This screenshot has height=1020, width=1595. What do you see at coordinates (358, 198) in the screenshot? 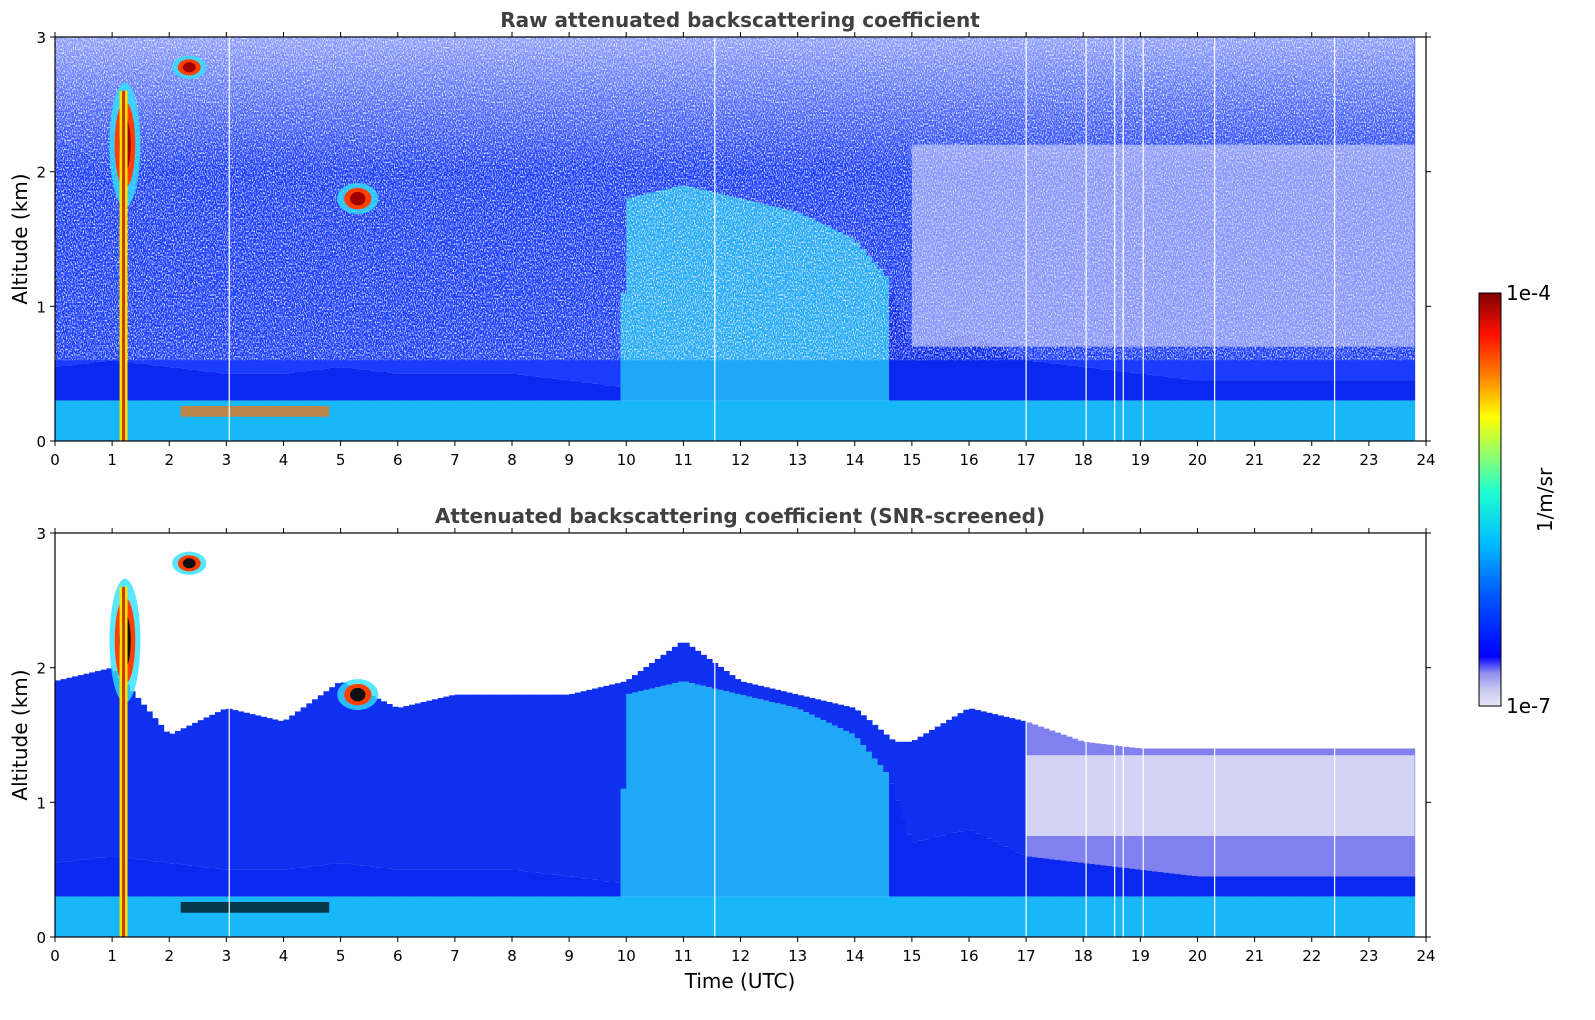
I see `cloud-peak` at bounding box center [358, 198].